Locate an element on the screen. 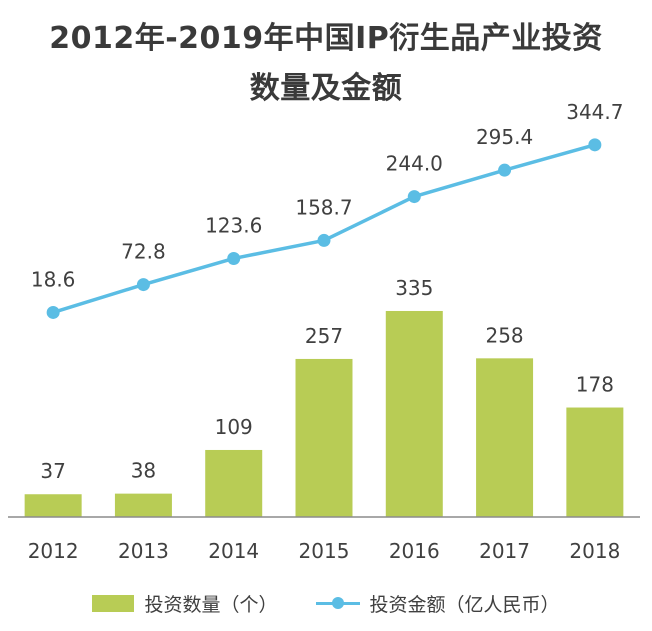 The image size is (652, 631). line-point-2013 is located at coordinates (143, 285).